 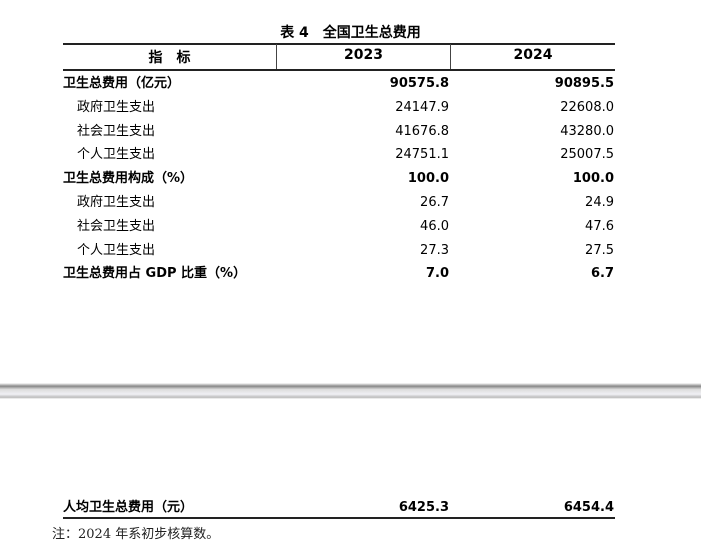 What do you see at coordinates (339, 44) in the screenshot?
I see `table-top-rule` at bounding box center [339, 44].